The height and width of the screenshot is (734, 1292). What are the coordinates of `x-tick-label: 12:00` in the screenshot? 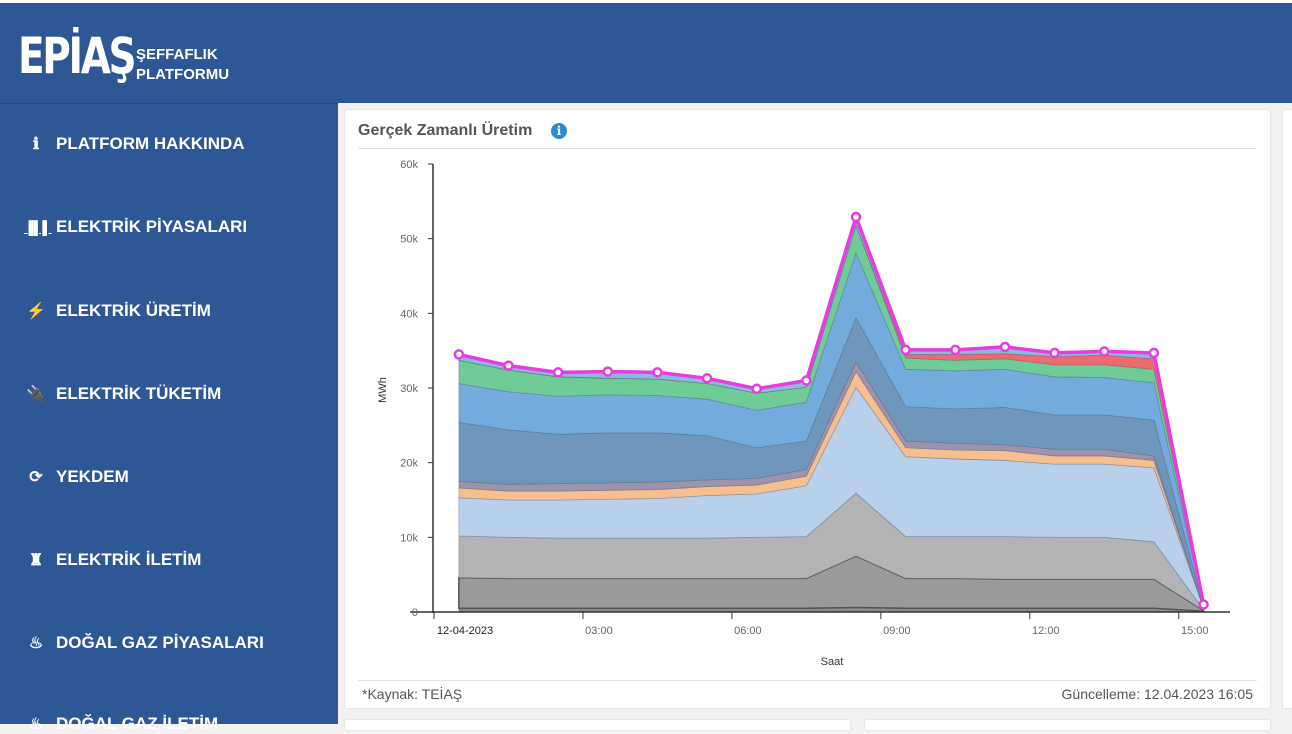 It's located at (1046, 631).